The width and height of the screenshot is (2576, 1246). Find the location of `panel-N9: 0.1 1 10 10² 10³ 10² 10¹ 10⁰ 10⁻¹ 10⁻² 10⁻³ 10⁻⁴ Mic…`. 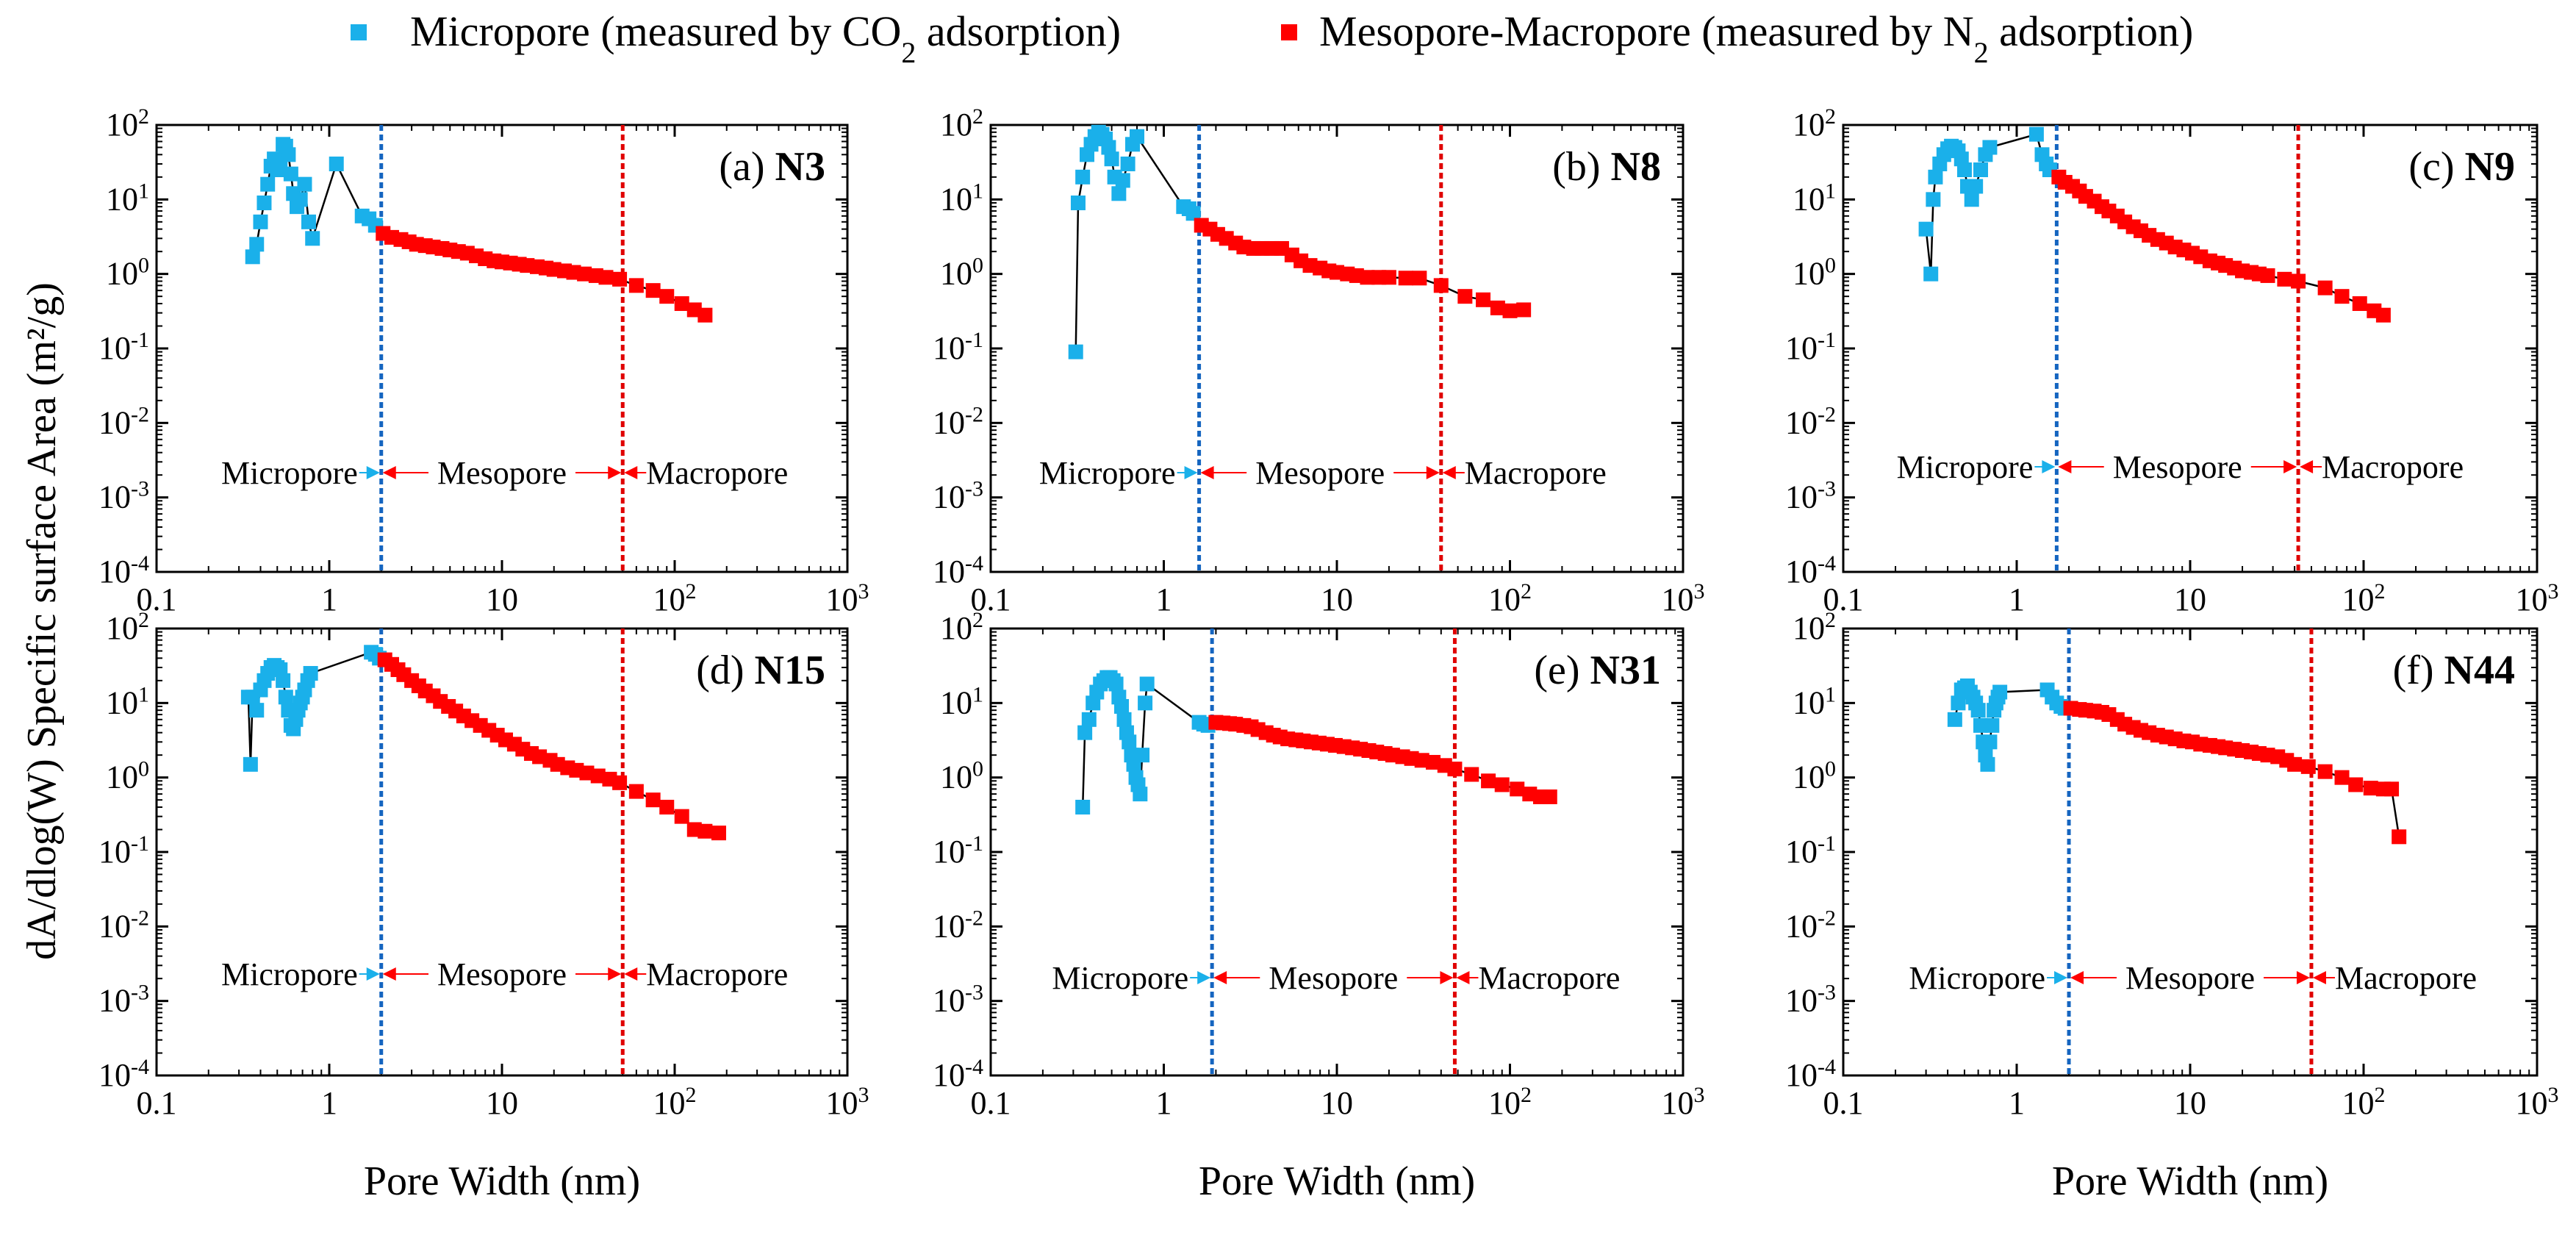

panel-N9: 0.1 1 10 10² 10³ 10² 10¹ 10⁰ 10⁻¹ 10⁻² 10⁻³ 10⁻⁴ Mic… is located at coordinates (2172, 361).